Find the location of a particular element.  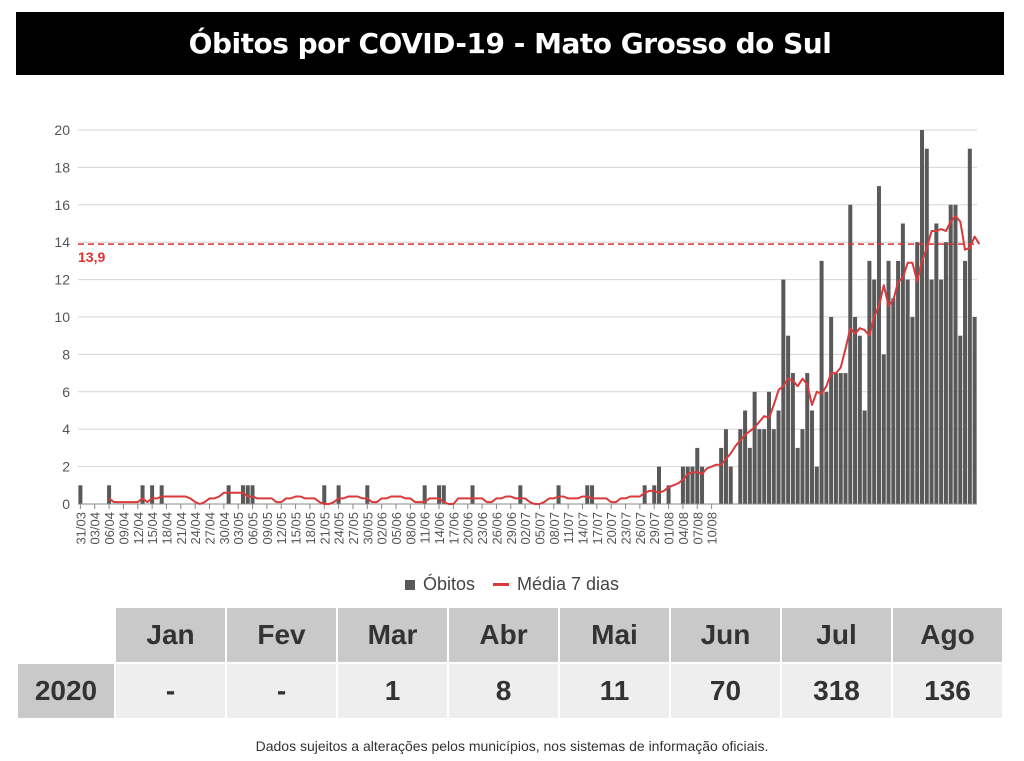

x-tick-label: 29/06 is located at coordinates (511, 528).